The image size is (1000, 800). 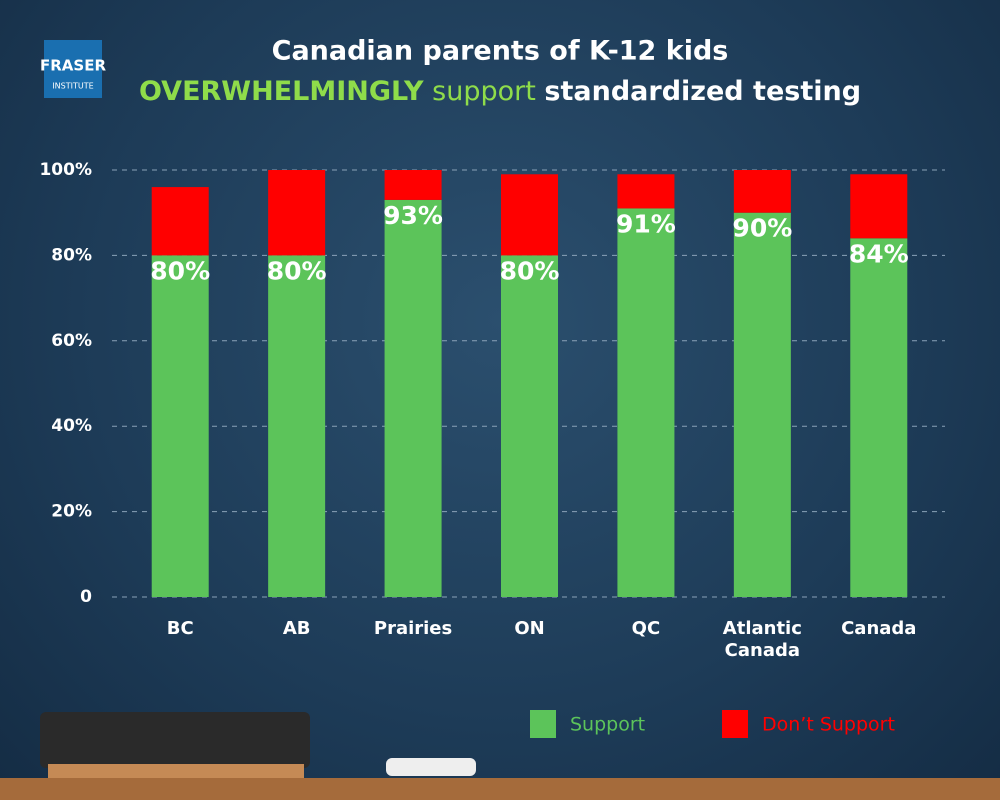 I want to click on subtitle-part: standardized testing, so click(x=702, y=91).